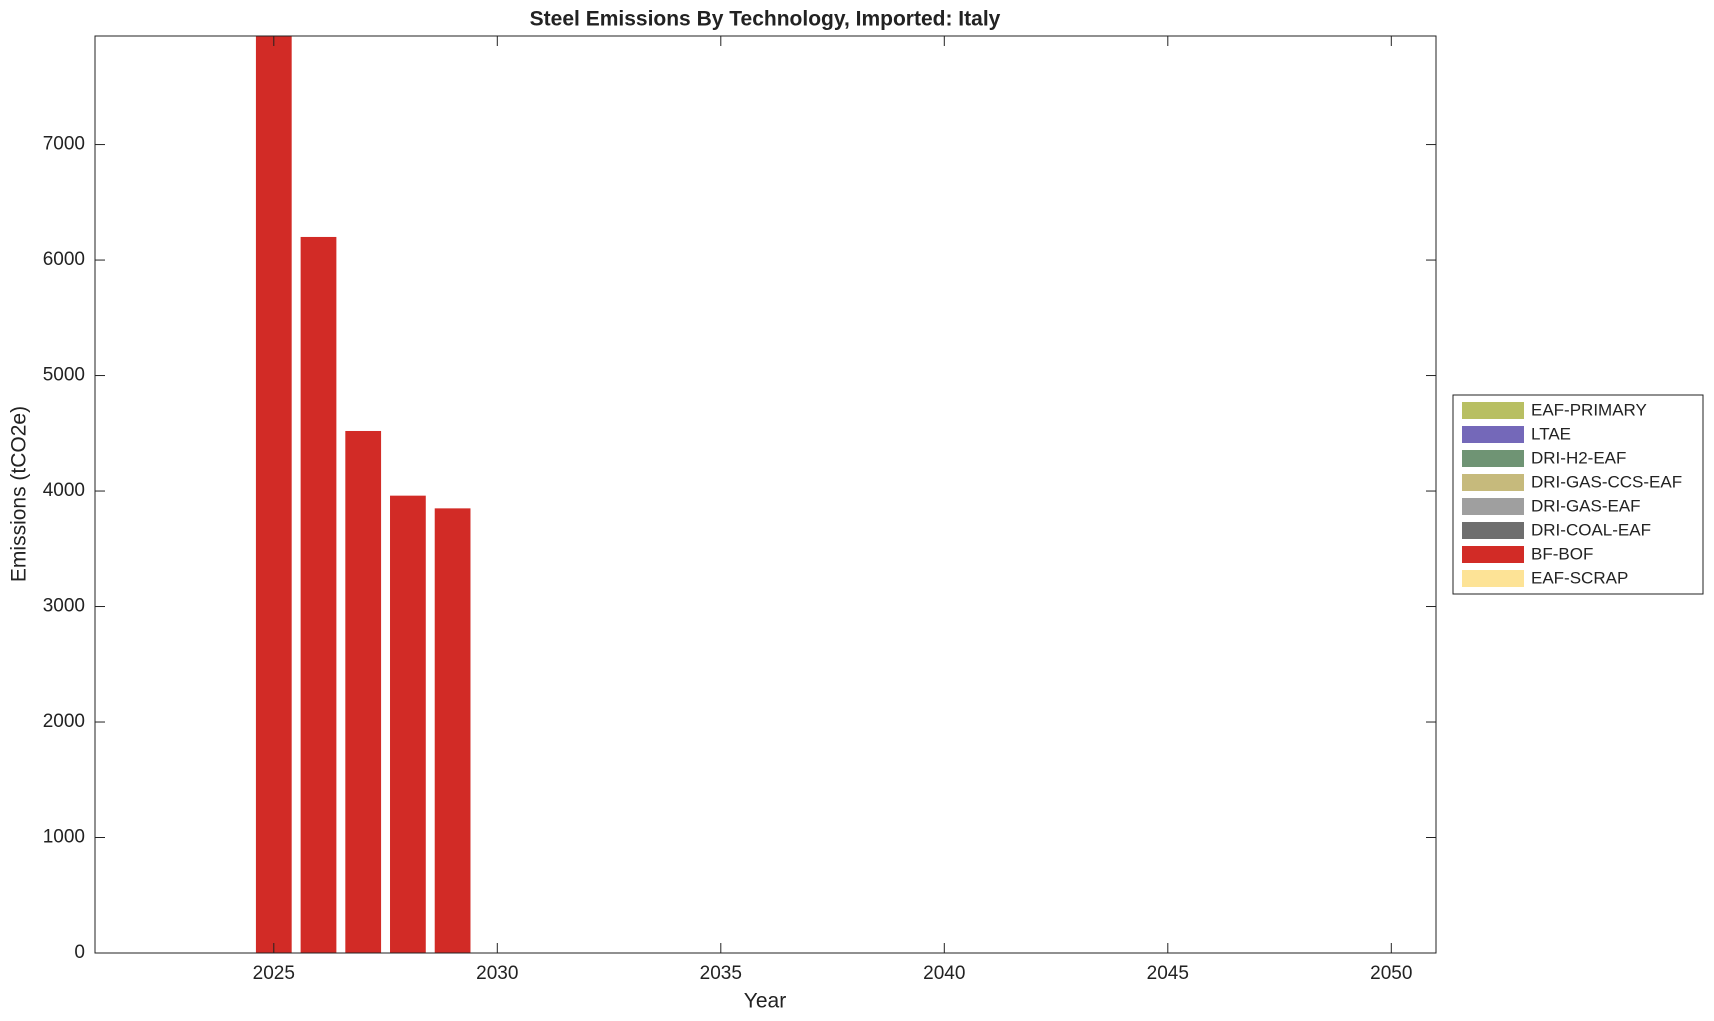 The width and height of the screenshot is (1714, 1021). I want to click on y-tick-label: 0, so click(79, 952).